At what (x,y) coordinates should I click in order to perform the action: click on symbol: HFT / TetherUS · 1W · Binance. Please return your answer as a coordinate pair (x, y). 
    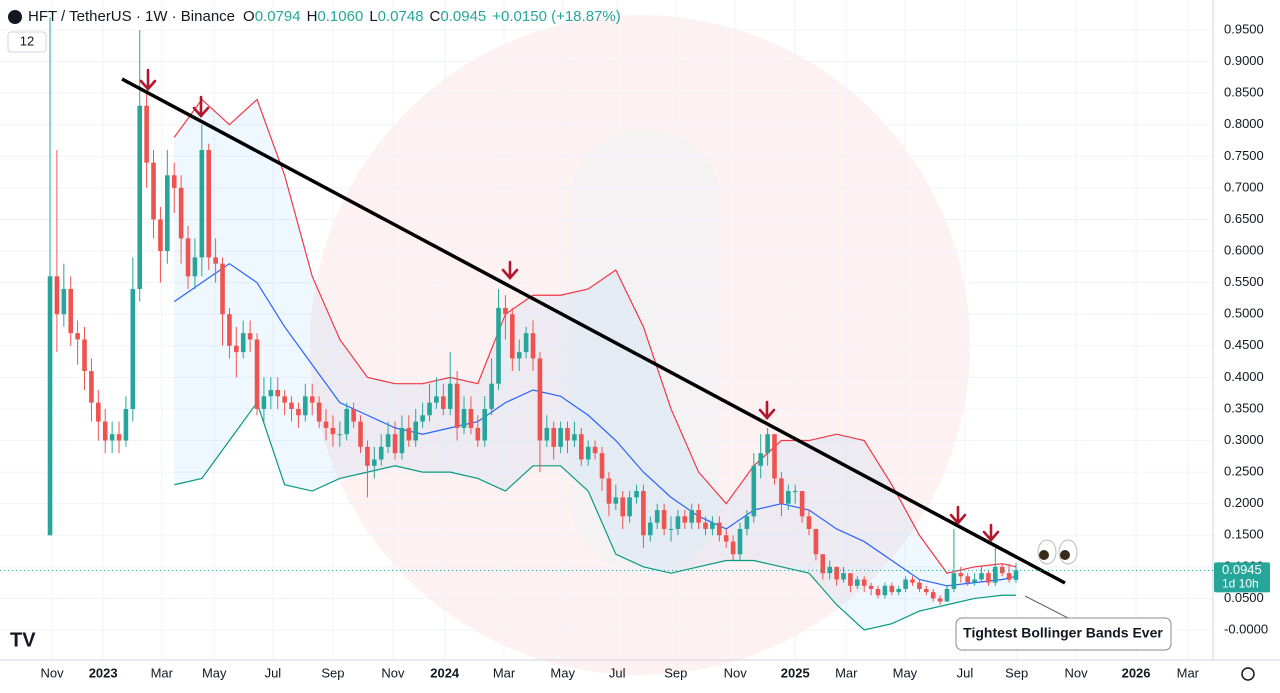
    Looking at the image, I should click on (131, 16).